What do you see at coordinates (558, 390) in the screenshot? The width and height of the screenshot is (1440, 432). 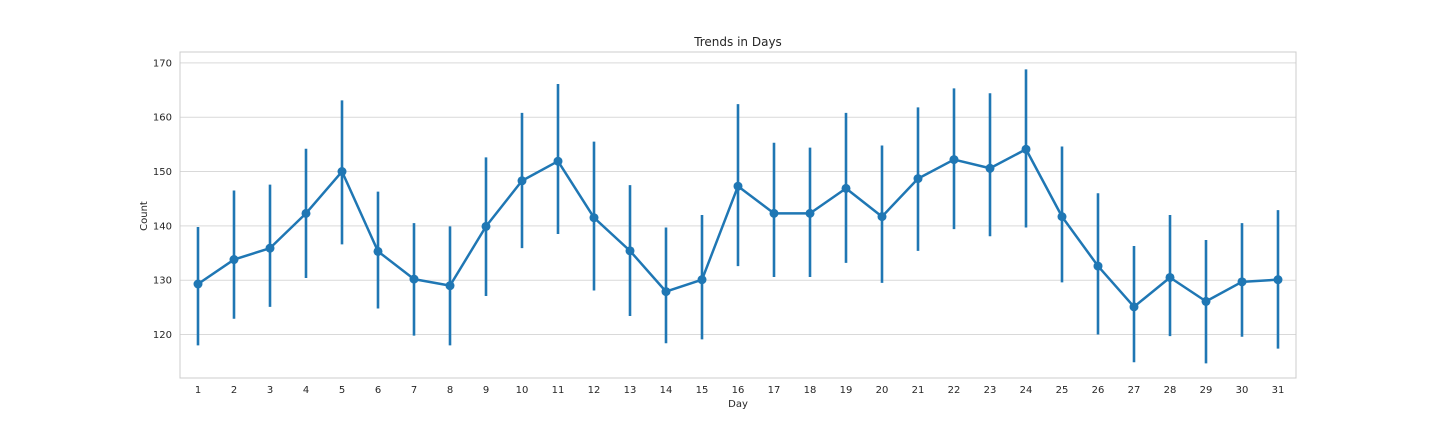 I see `x-tick-label: 11` at bounding box center [558, 390].